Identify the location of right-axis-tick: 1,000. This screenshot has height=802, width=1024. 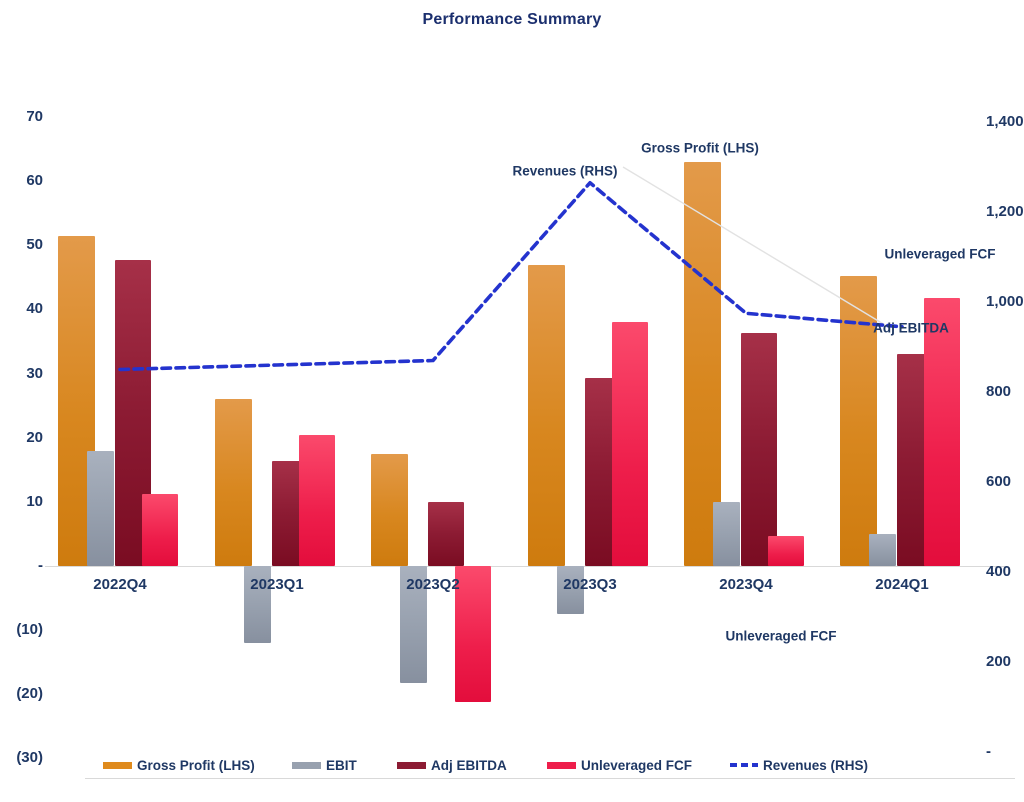
(1005, 301).